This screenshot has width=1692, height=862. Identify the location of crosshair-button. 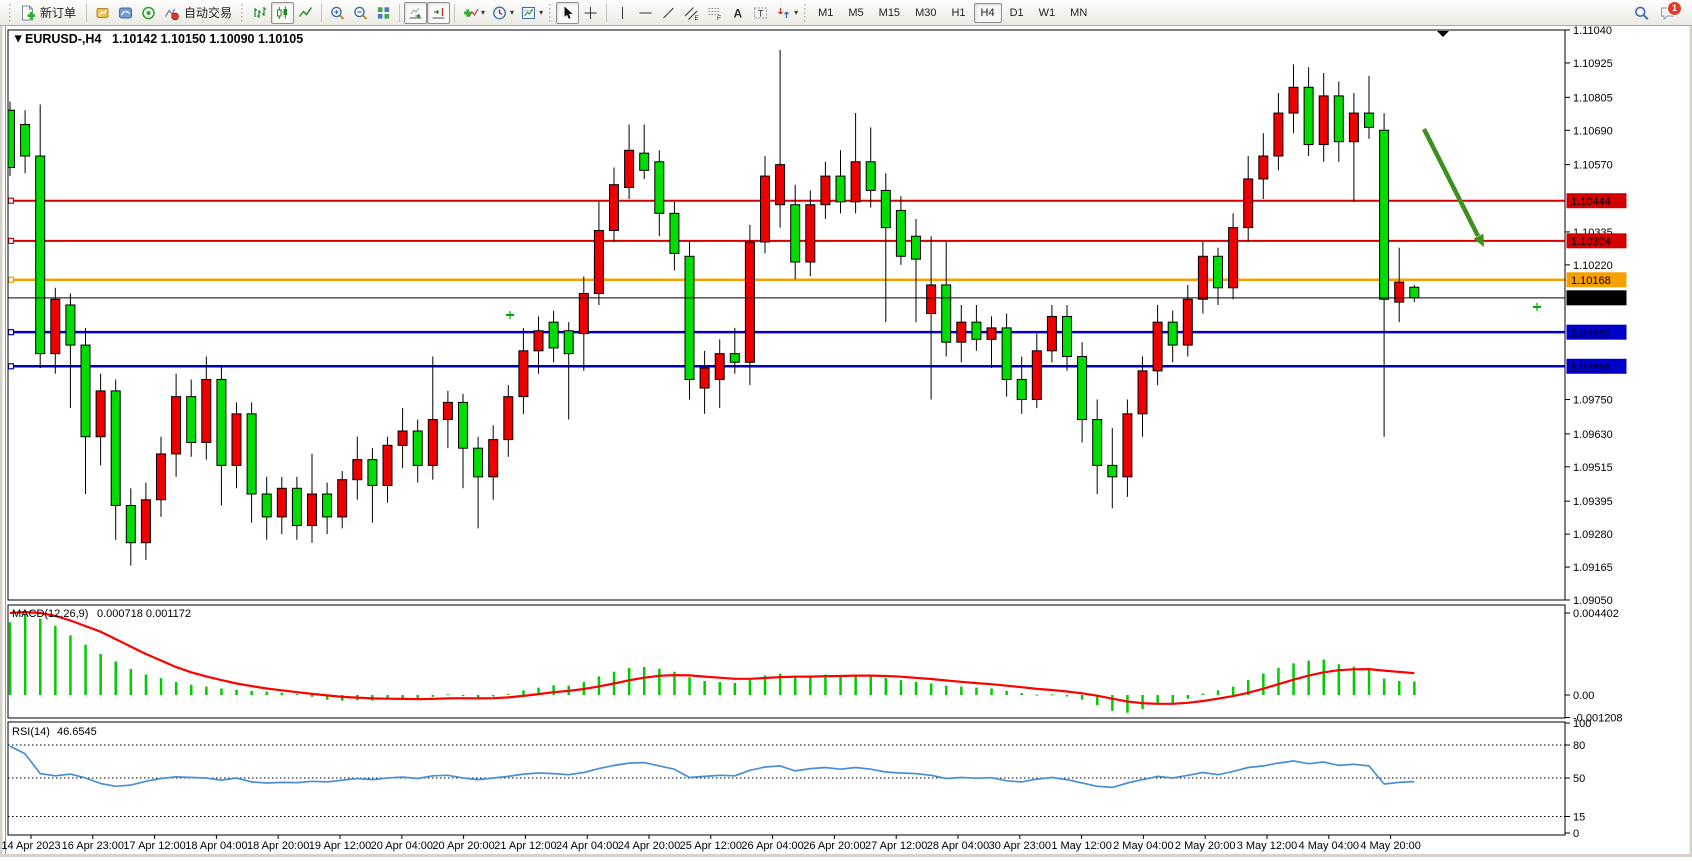
(590, 13).